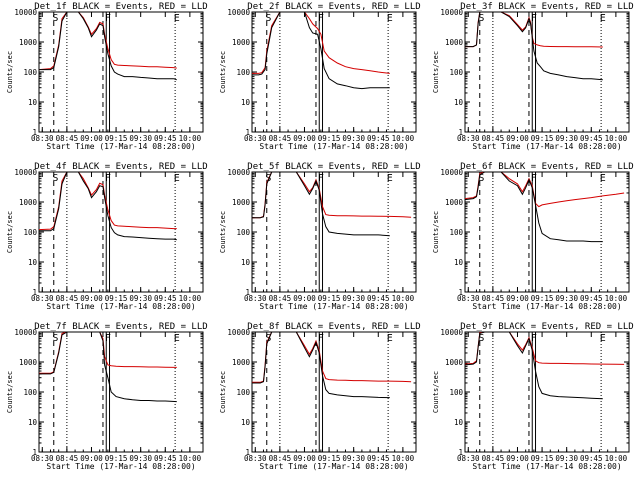 The image size is (640, 480). Describe the element at coordinates (333, 7) in the screenshot. I see `panel-title: Det_2f BLACK = Events, RED = LLD` at that location.